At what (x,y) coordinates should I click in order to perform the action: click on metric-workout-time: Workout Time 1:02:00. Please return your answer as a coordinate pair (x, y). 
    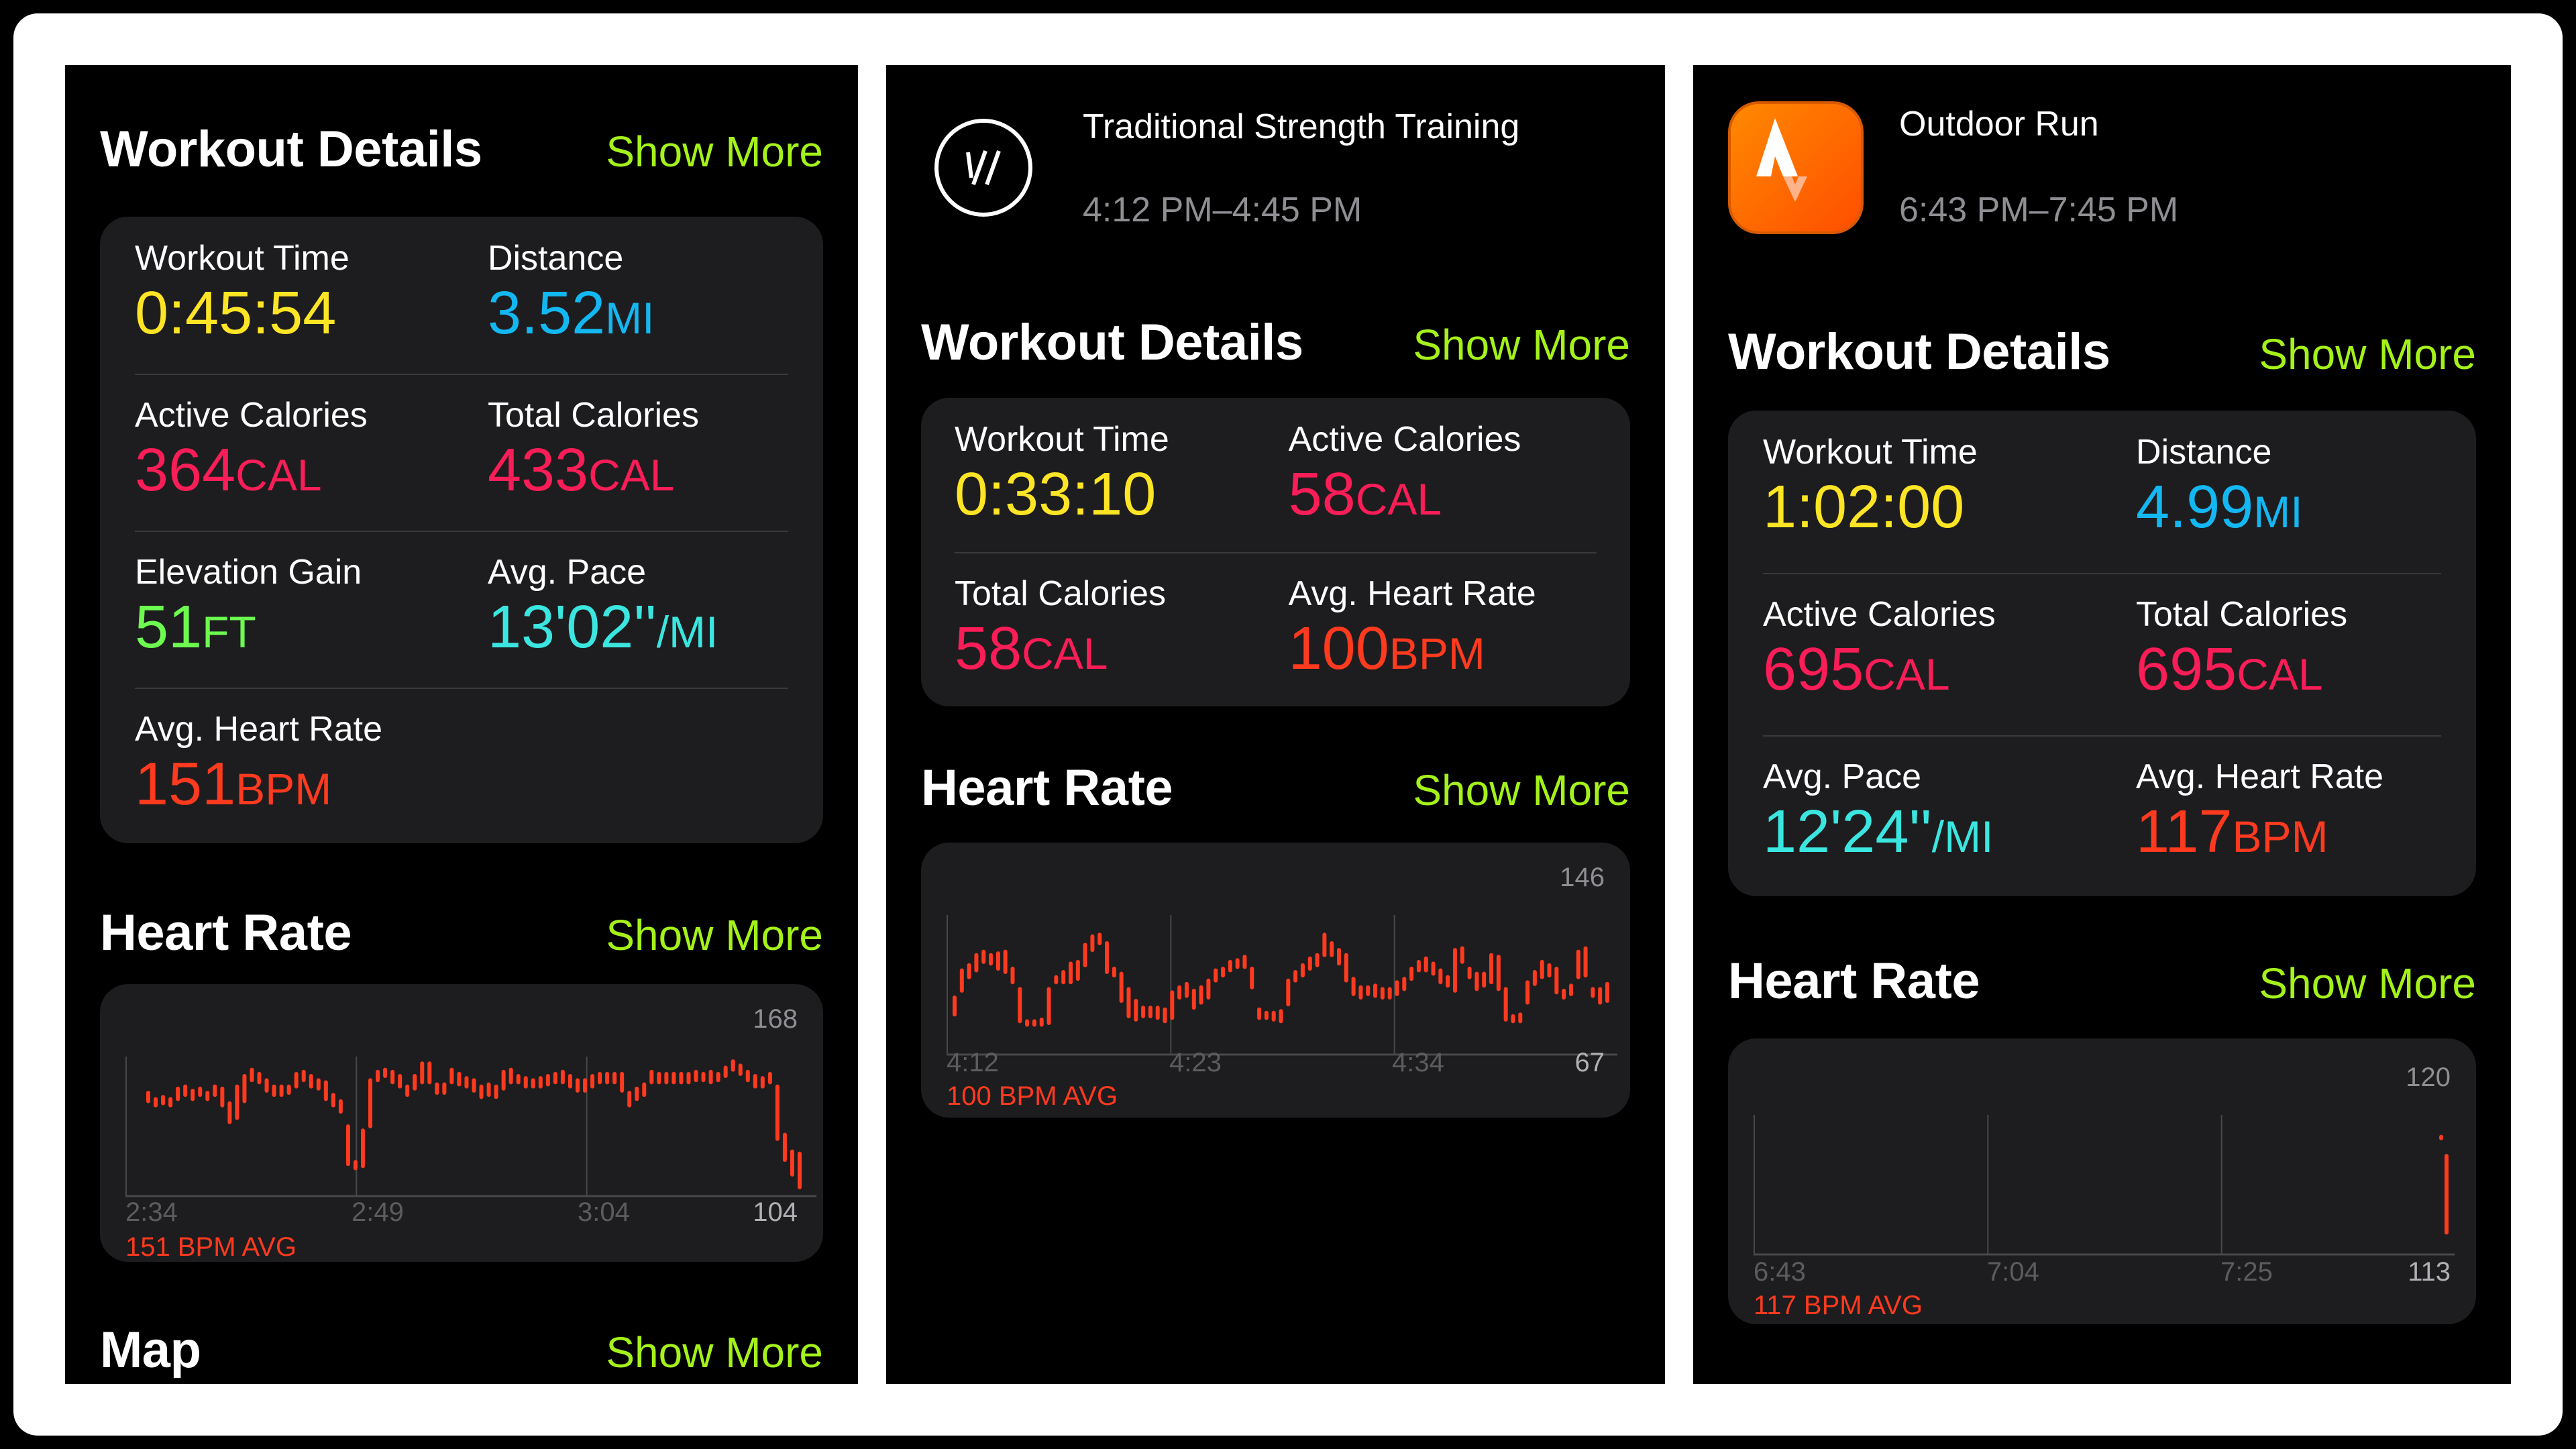
    Looking at the image, I should click on (1870, 487).